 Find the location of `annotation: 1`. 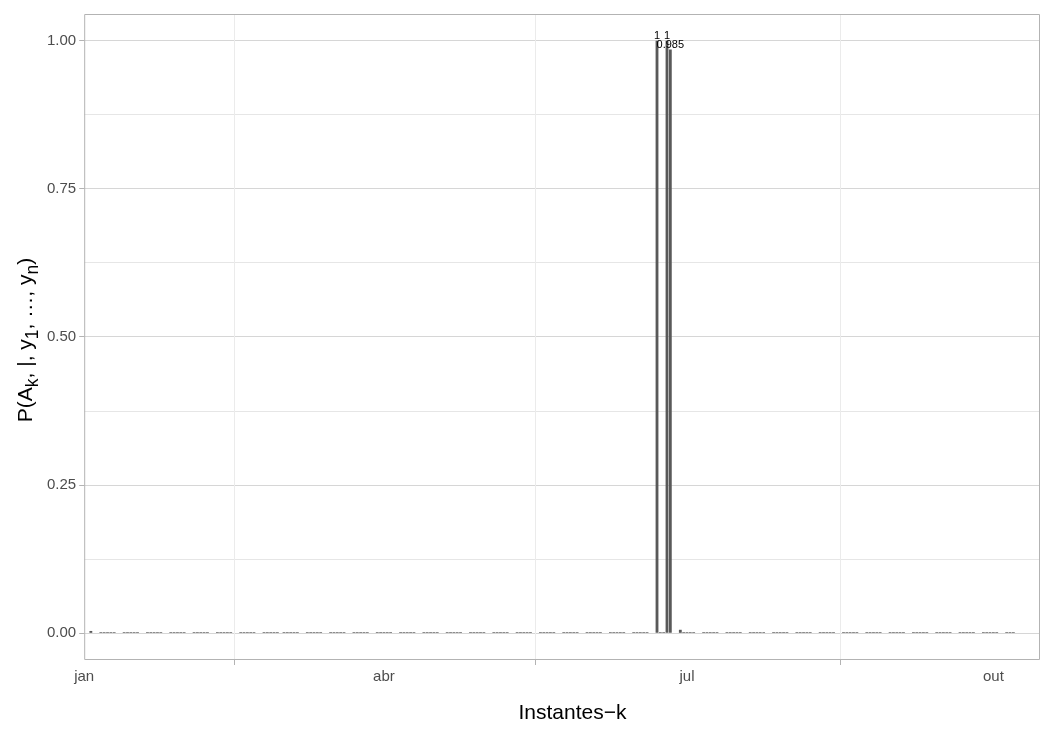

annotation: 1 is located at coordinates (657, 35).